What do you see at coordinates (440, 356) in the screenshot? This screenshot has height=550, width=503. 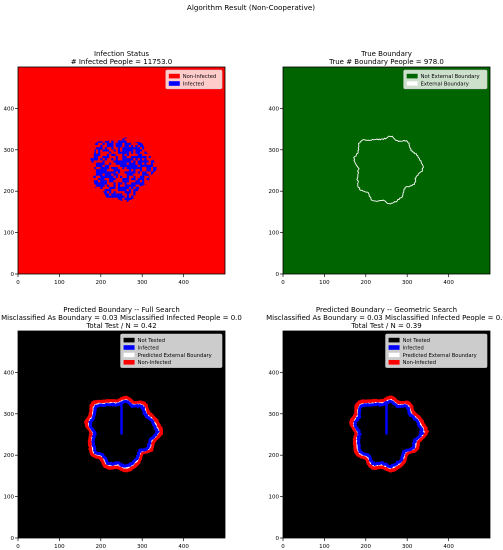 I see `legend-label: Predicted External Boundary` at bounding box center [440, 356].